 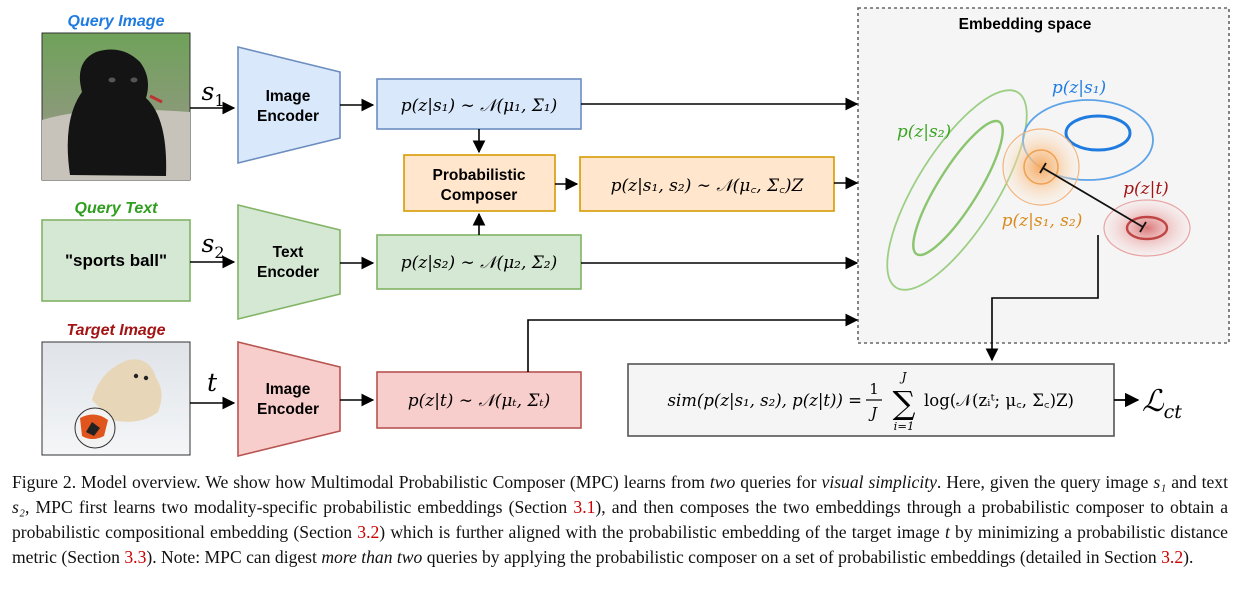 I want to click on sum-bottom: i=1, so click(x=904, y=426).